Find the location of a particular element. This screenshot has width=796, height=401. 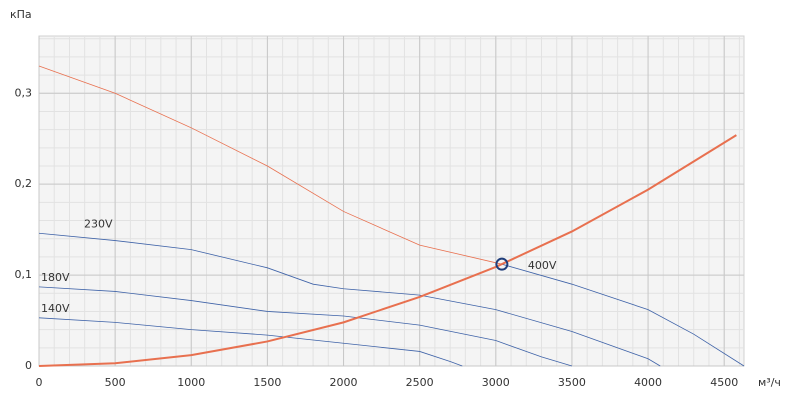

y-tick-label: 0,1 is located at coordinates (24, 274).